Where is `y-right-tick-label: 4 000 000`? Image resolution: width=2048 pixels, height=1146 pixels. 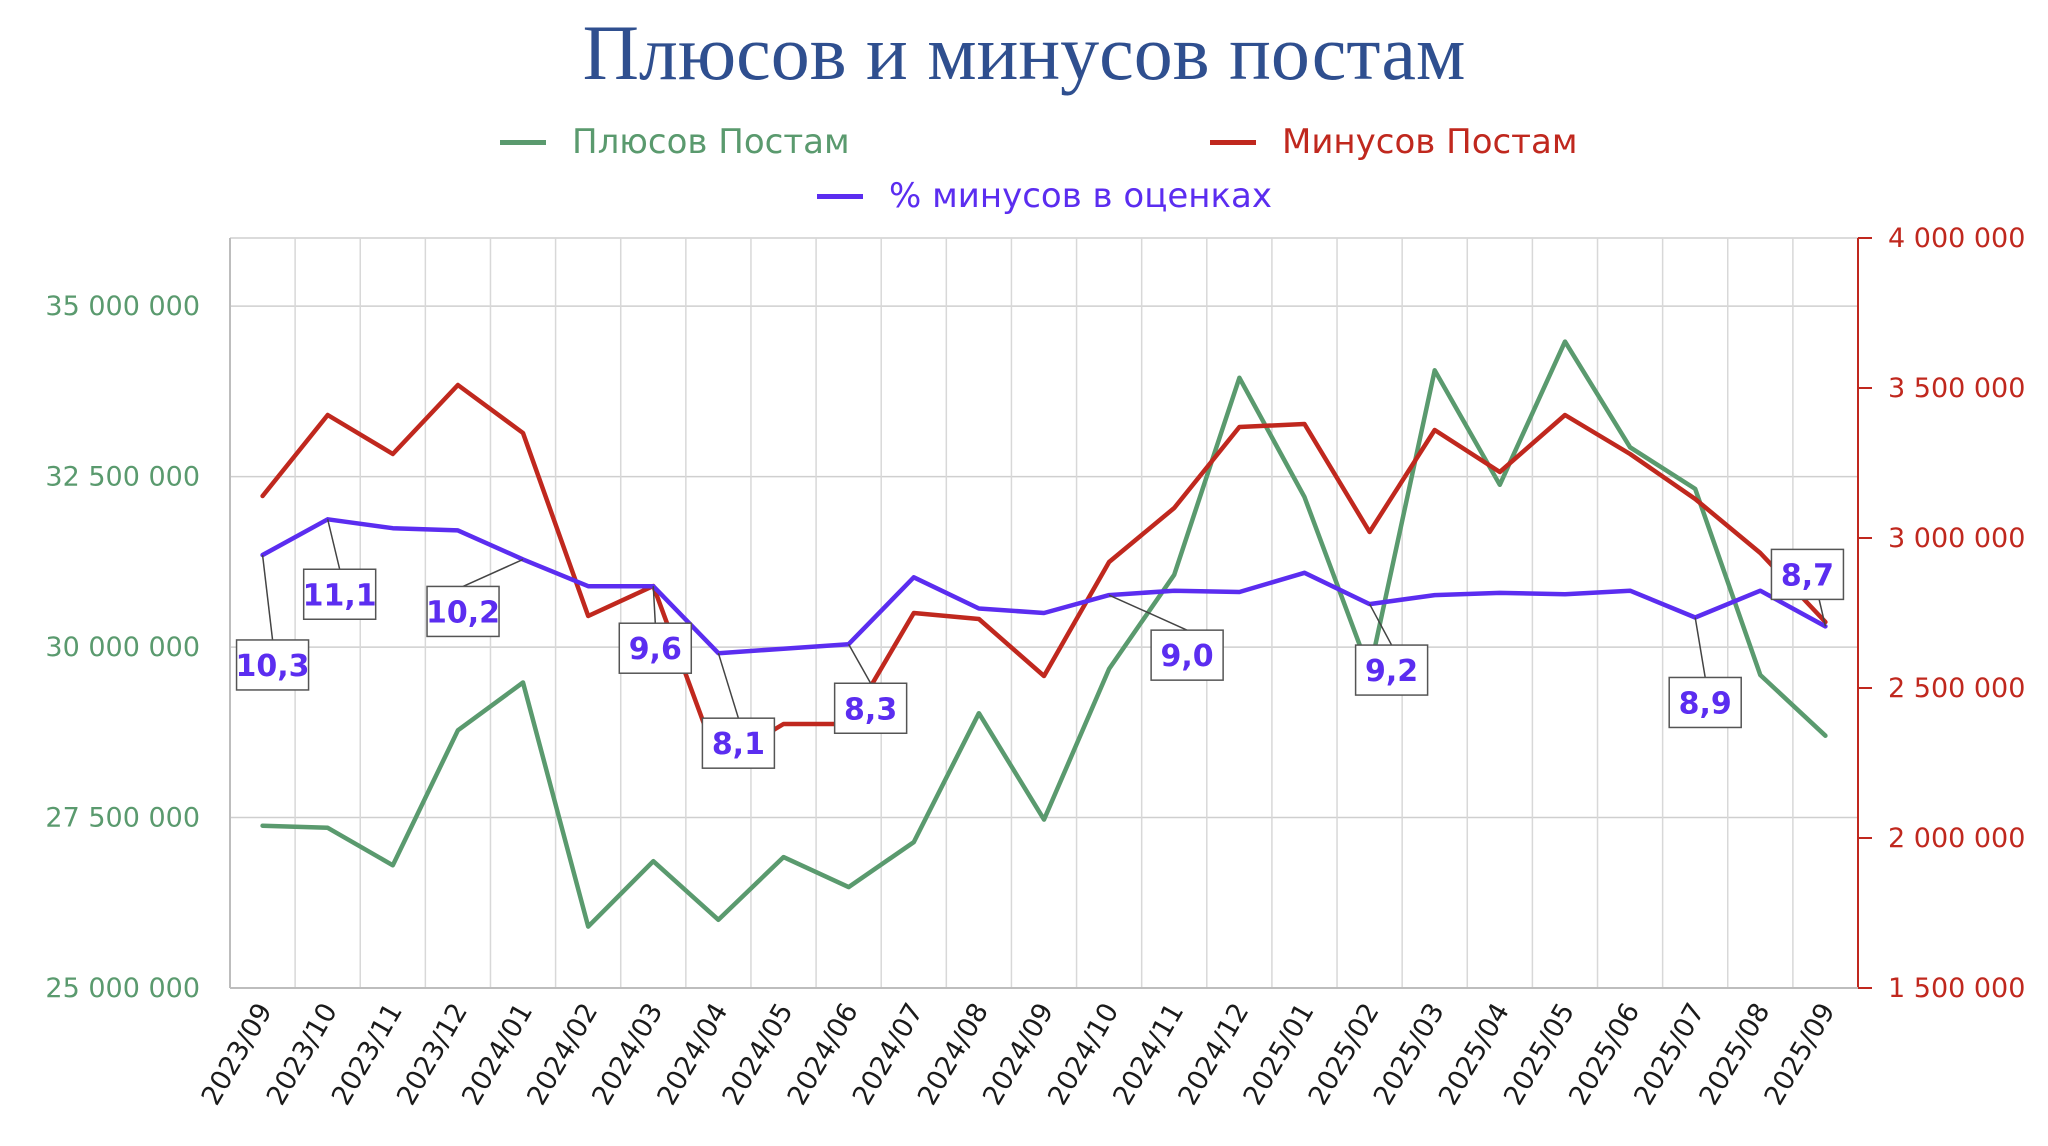 y-right-tick-label: 4 000 000 is located at coordinates (1956, 238).